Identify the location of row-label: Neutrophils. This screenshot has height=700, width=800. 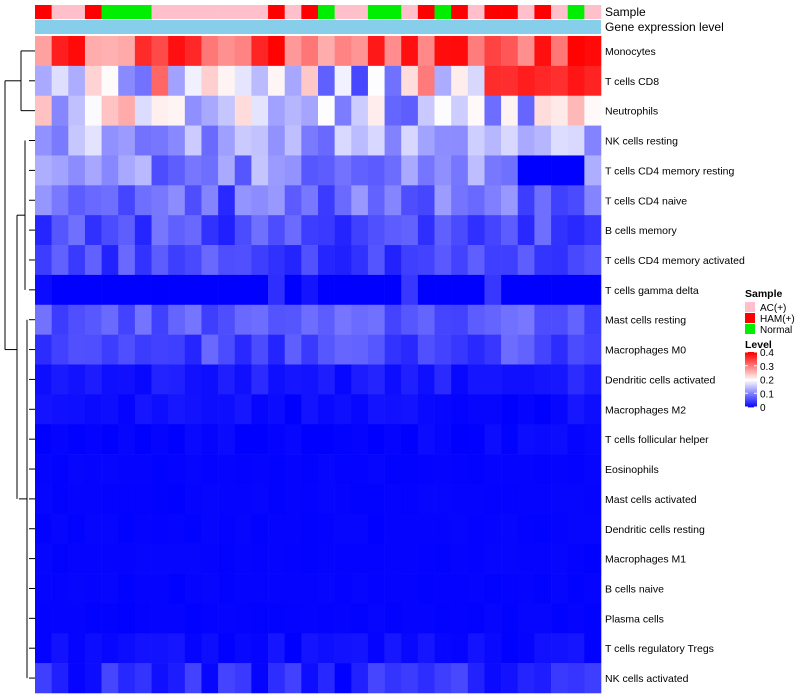
(631, 112).